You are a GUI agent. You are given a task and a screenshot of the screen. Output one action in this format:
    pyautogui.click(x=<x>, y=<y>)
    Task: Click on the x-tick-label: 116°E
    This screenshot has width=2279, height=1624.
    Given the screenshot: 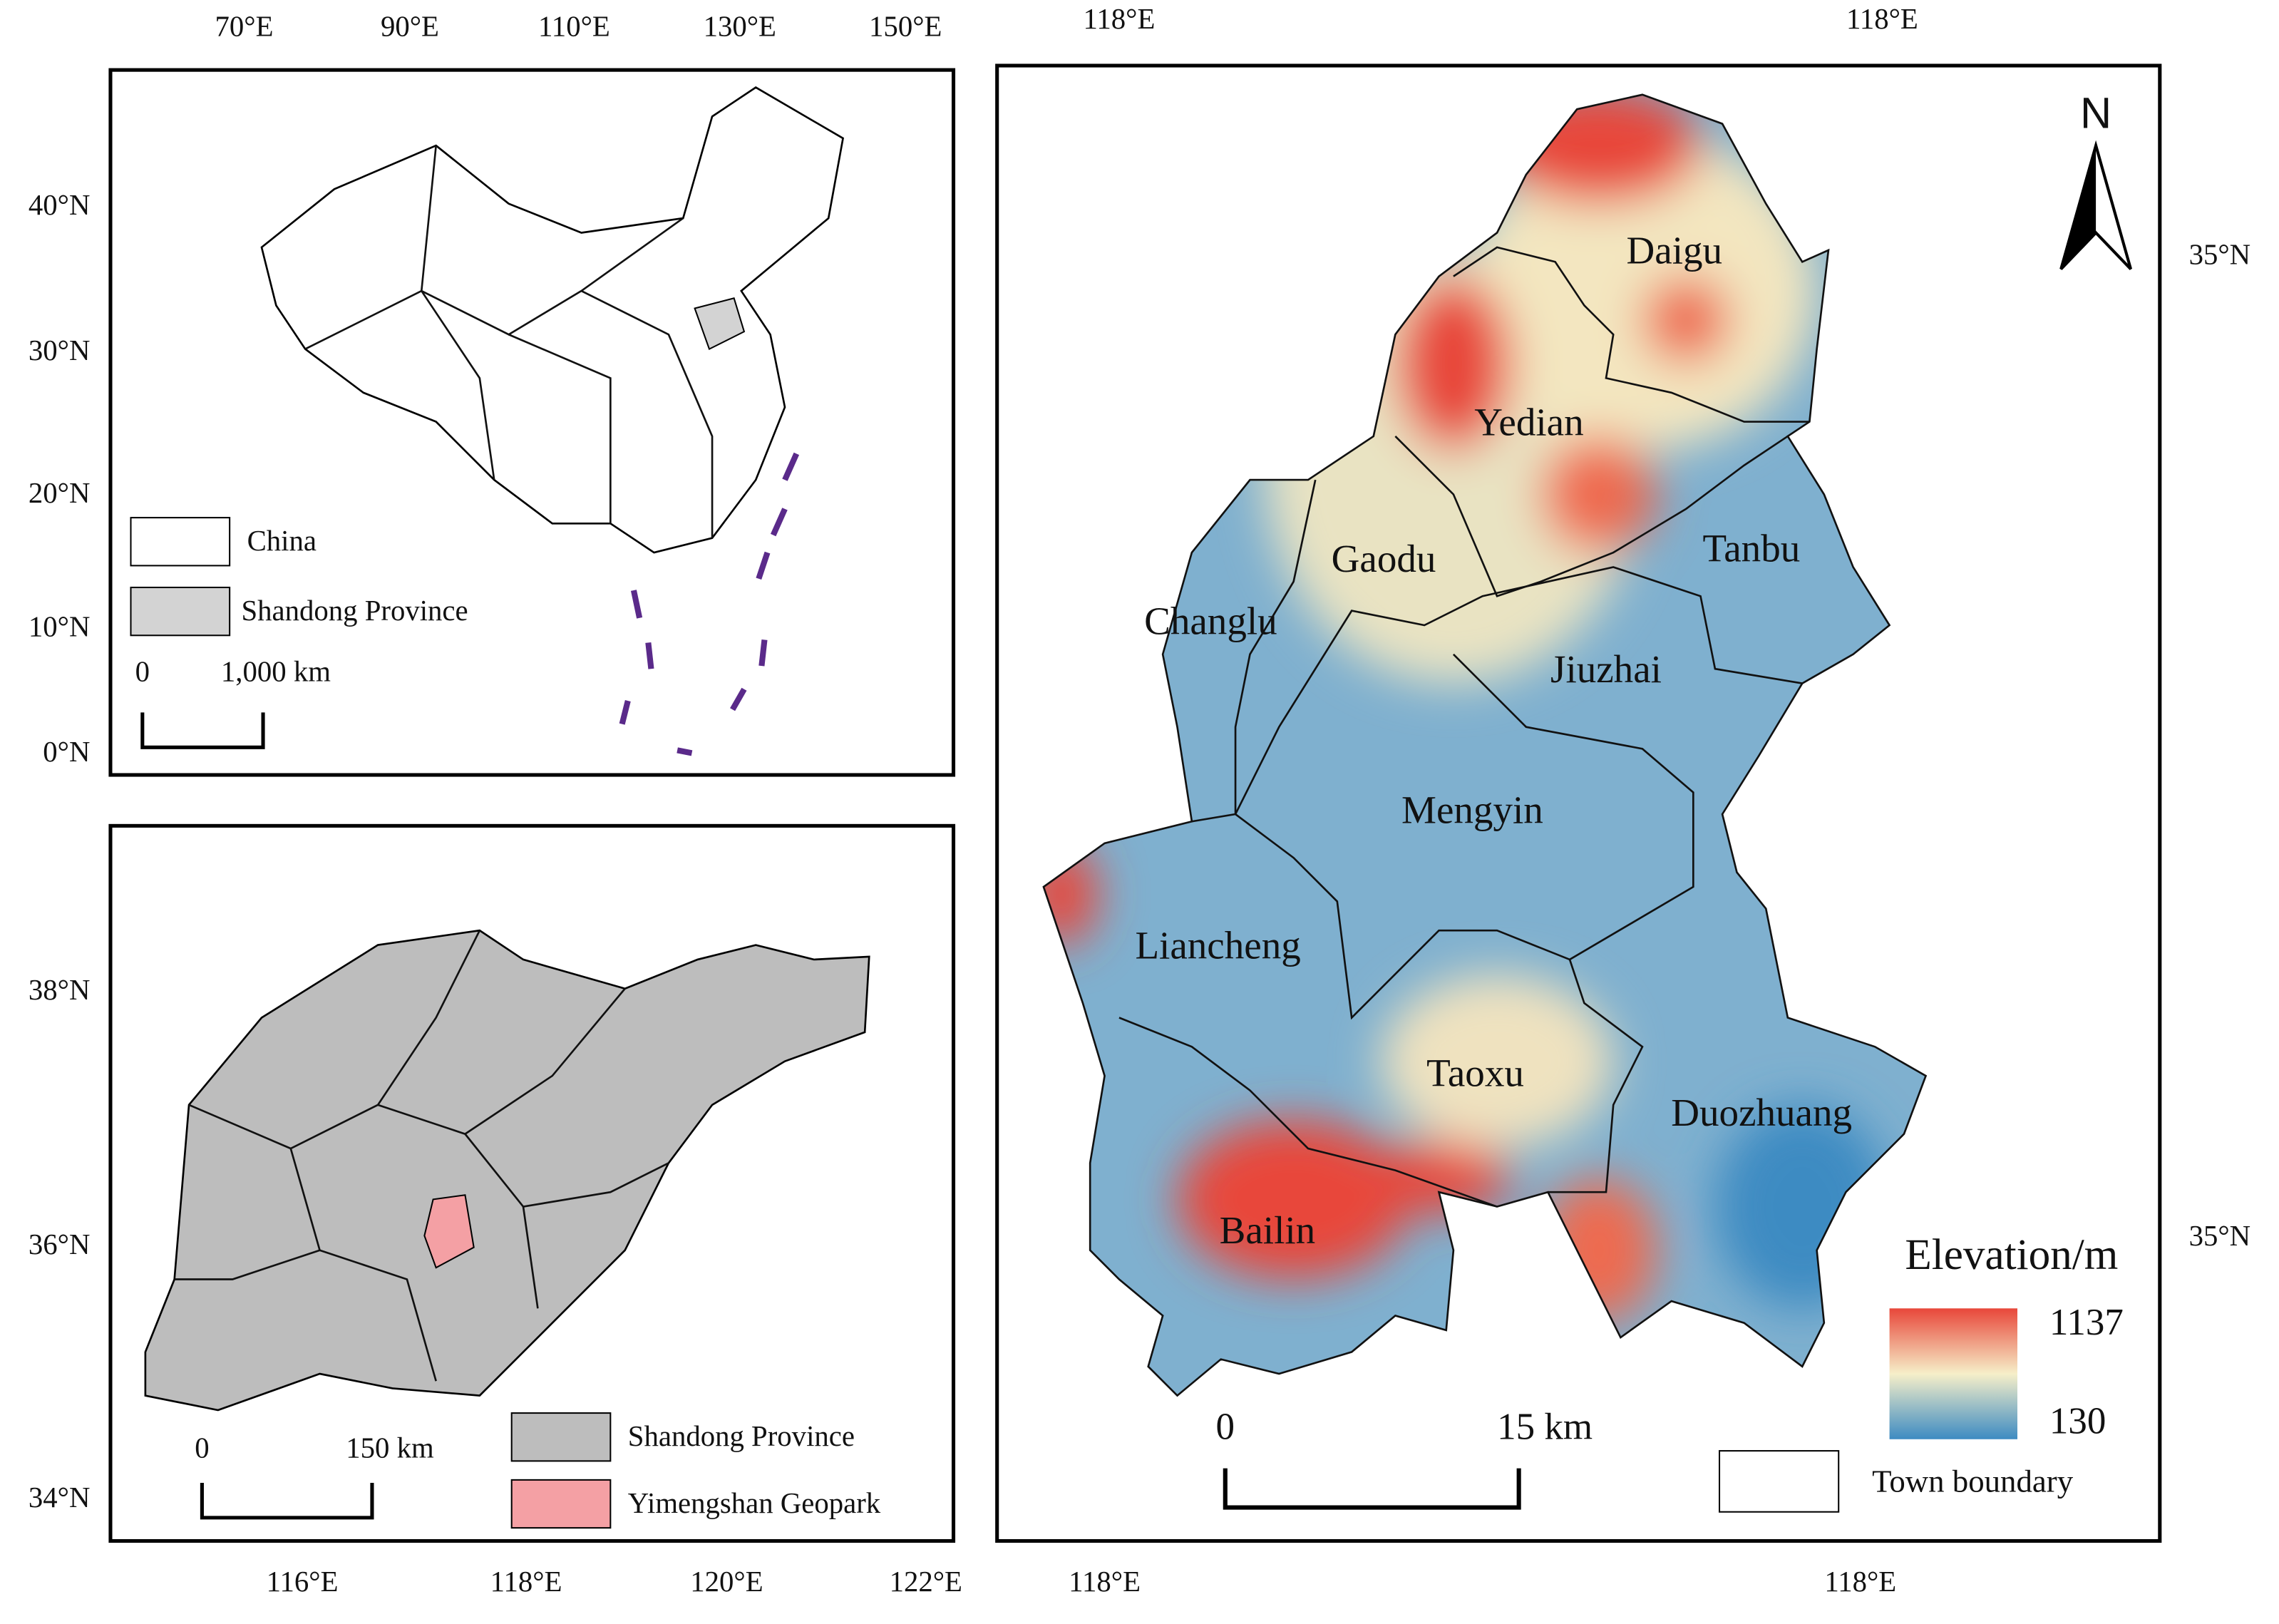 What is the action you would take?
    pyautogui.click(x=303, y=1582)
    